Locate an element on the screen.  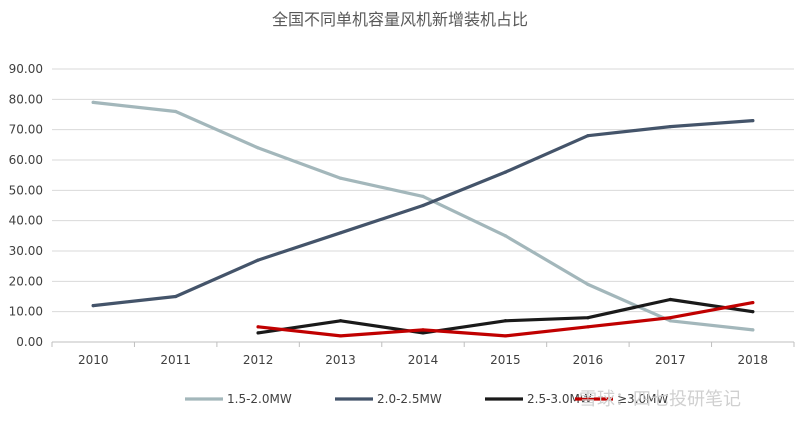
y-tick-label: 10.00 is located at coordinates (26, 312).